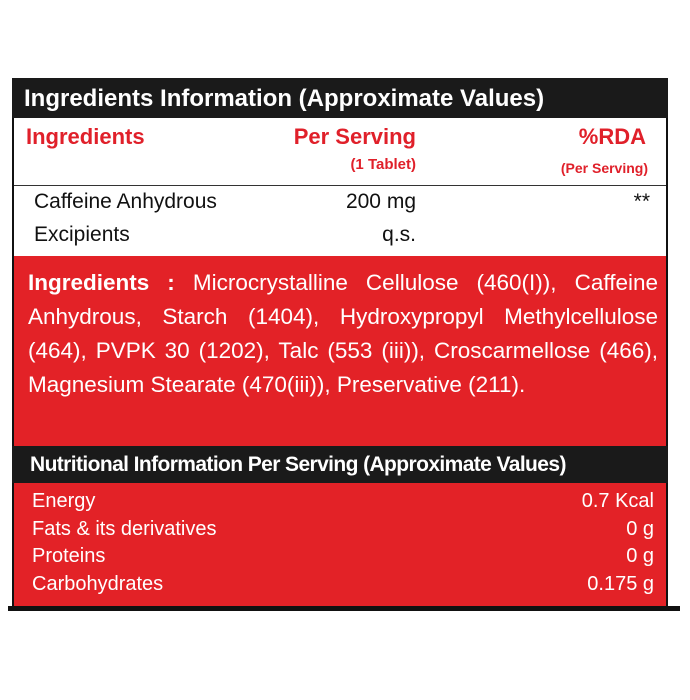 The image size is (690, 700). Describe the element at coordinates (641, 201) in the screenshot. I see `ingredient-rda: **` at that location.